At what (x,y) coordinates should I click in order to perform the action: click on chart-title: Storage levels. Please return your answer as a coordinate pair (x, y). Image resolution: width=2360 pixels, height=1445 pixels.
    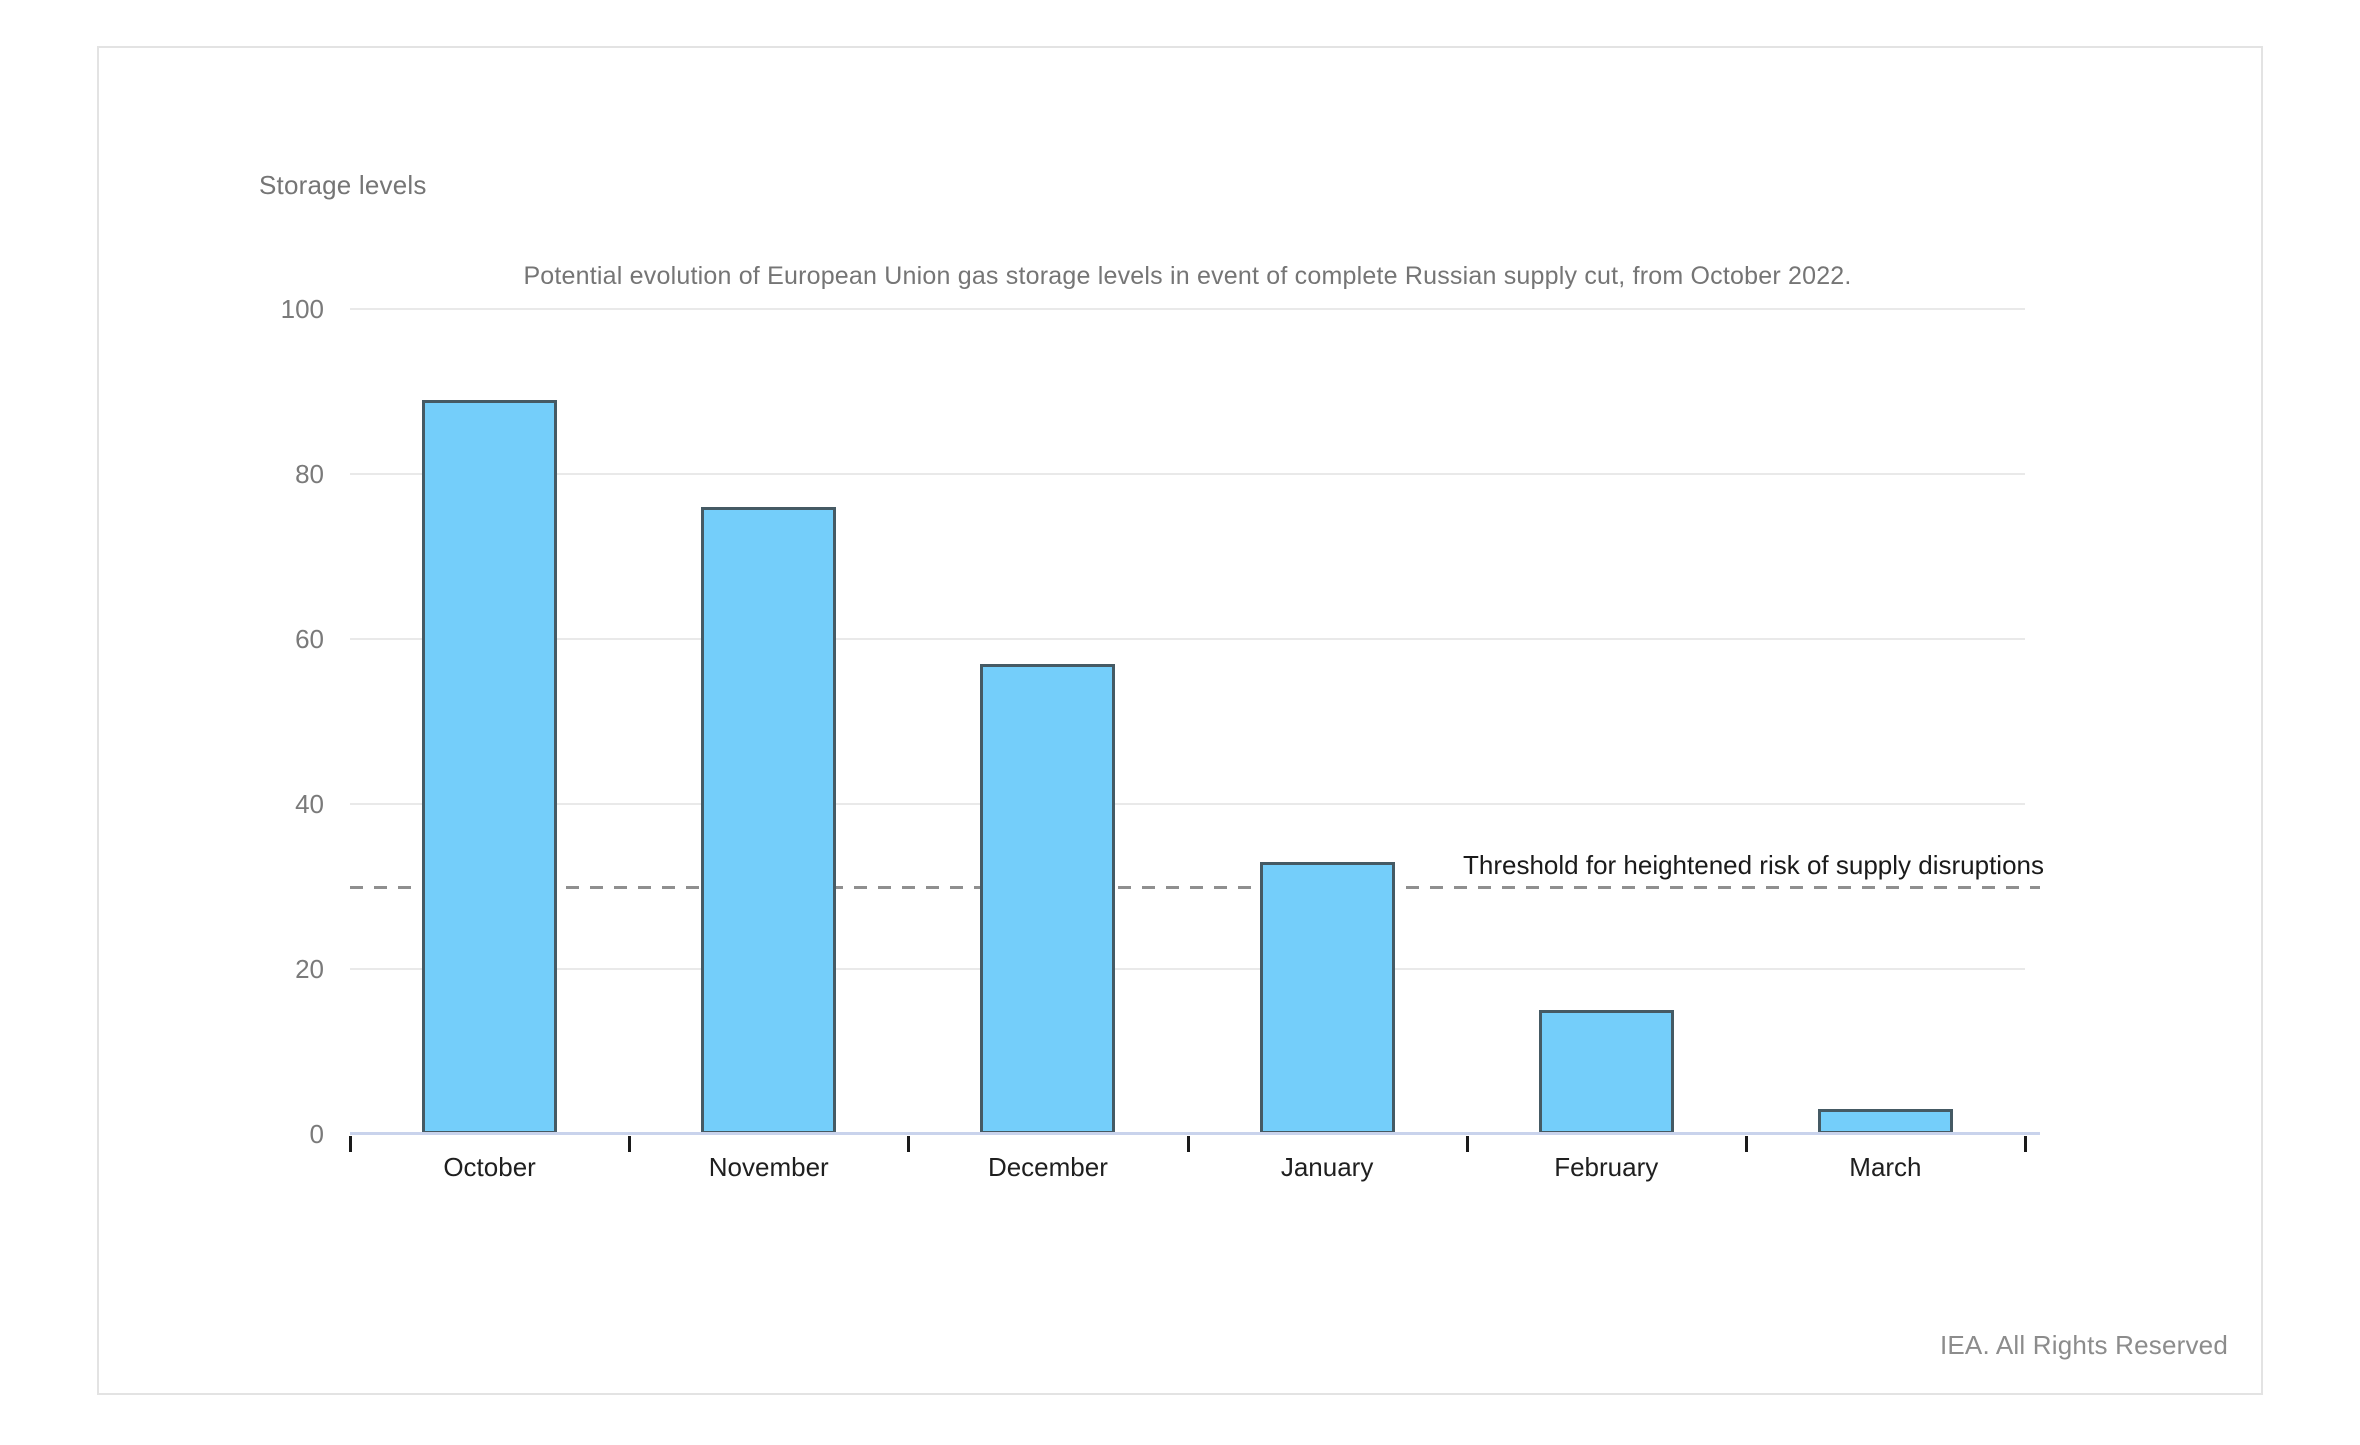
    Looking at the image, I should click on (343, 185).